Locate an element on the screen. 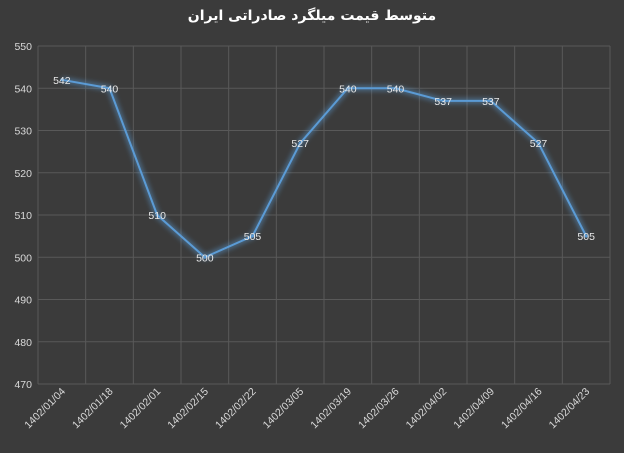 The width and height of the screenshot is (624, 453). chart-title: متوسط قیمت میلگرد صادراتی ایران is located at coordinates (312, 16).